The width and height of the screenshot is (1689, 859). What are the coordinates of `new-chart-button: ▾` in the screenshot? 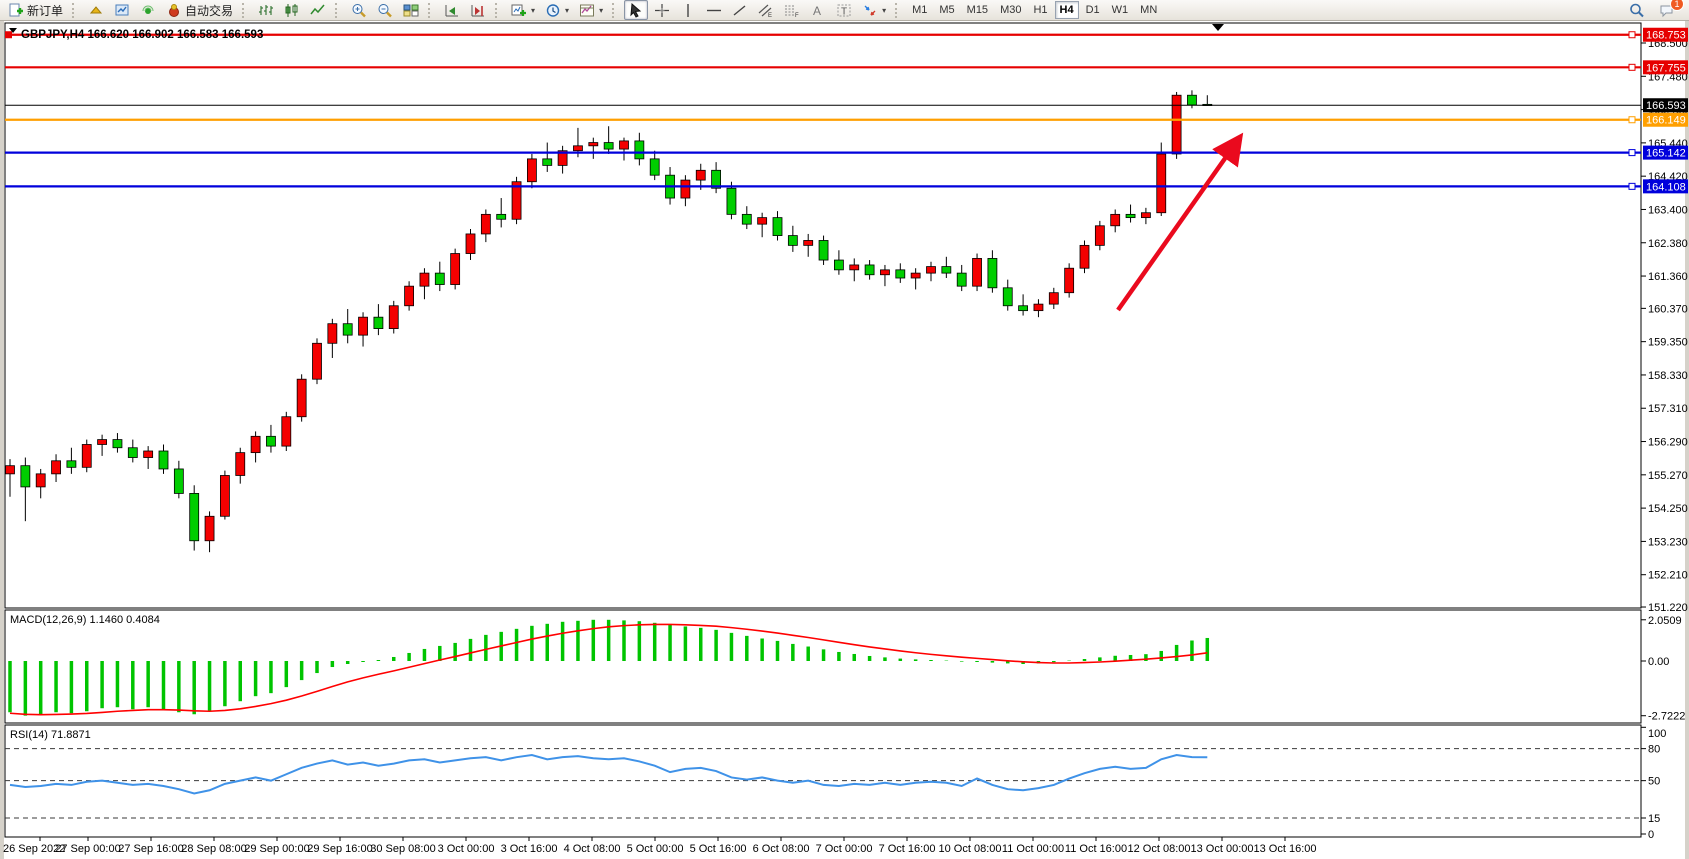 It's located at (523, 10).